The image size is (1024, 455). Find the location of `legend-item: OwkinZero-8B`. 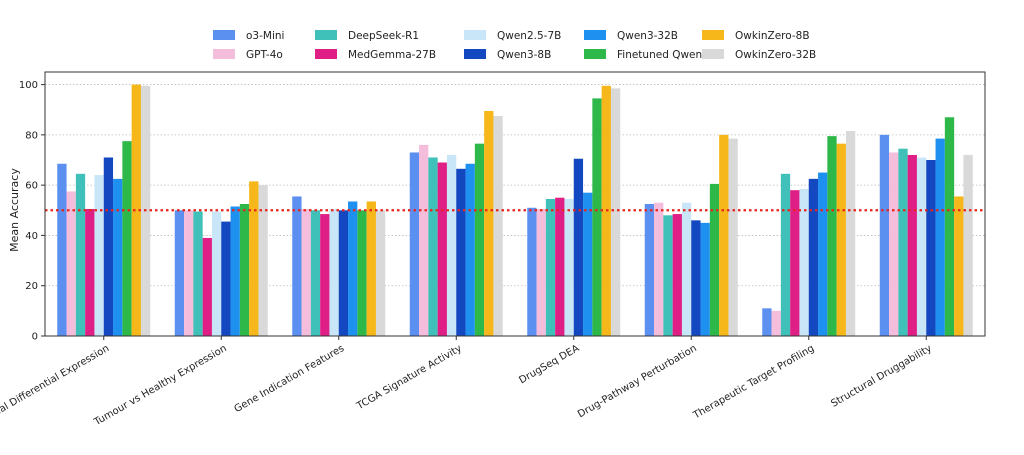

legend-item: OwkinZero-8B is located at coordinates (756, 36).